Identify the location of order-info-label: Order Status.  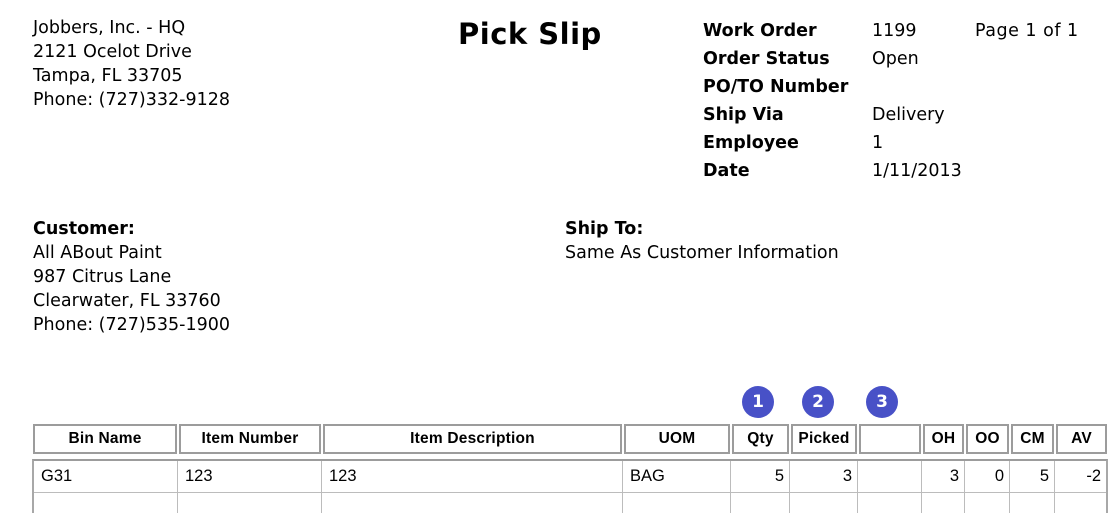
(766, 59).